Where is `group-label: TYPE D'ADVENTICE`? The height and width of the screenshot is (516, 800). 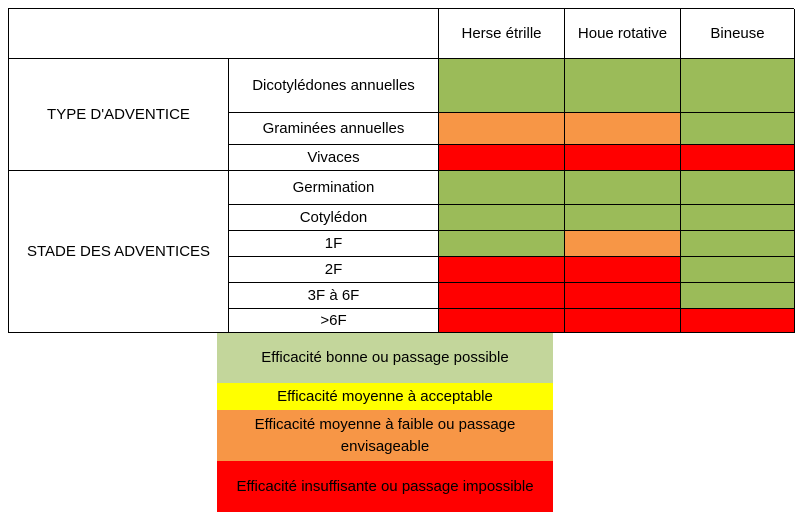 group-label: TYPE D'ADVENTICE is located at coordinates (119, 115).